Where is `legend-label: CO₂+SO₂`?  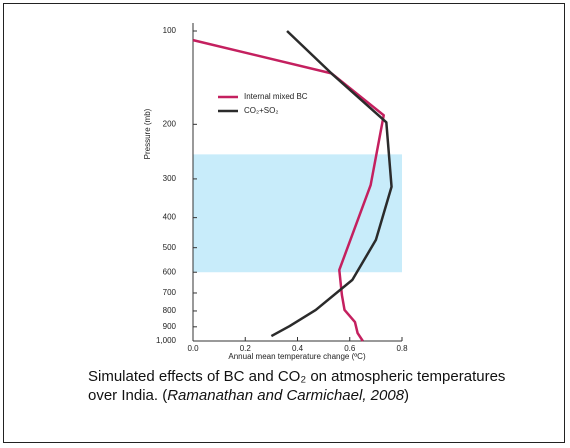 legend-label: CO₂+SO₂ is located at coordinates (261, 110).